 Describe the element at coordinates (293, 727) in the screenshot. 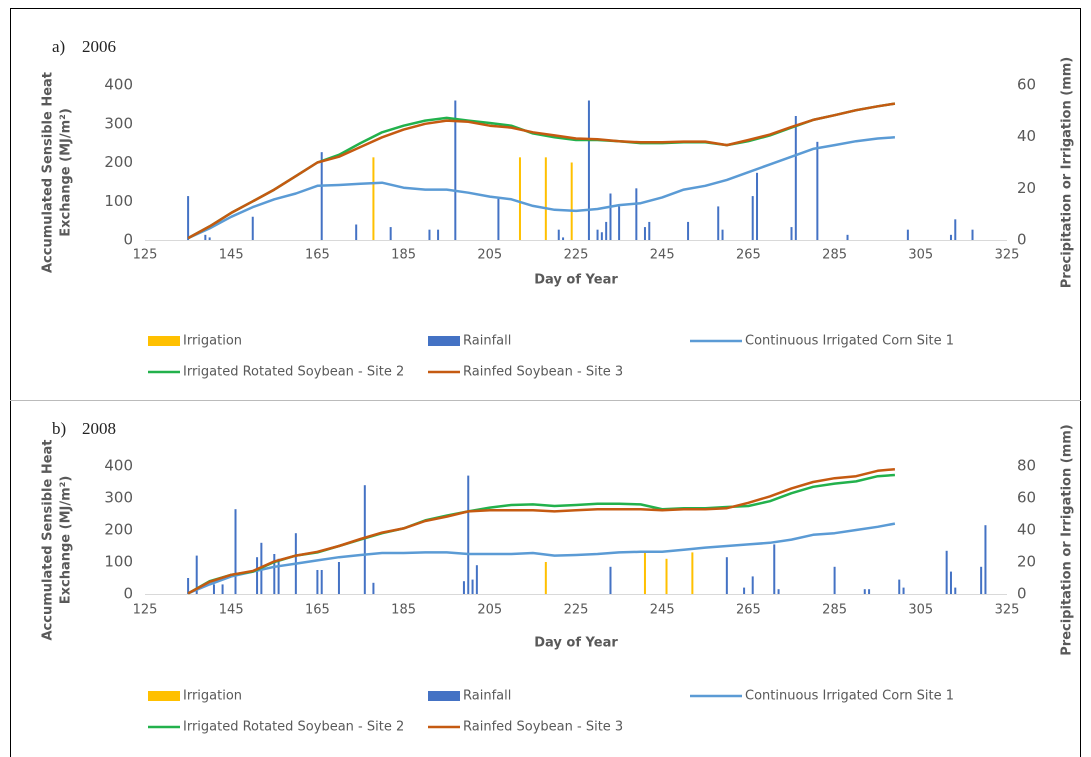

I see `legend-label: Irrigated Rotated Soybean - Site 2` at that location.